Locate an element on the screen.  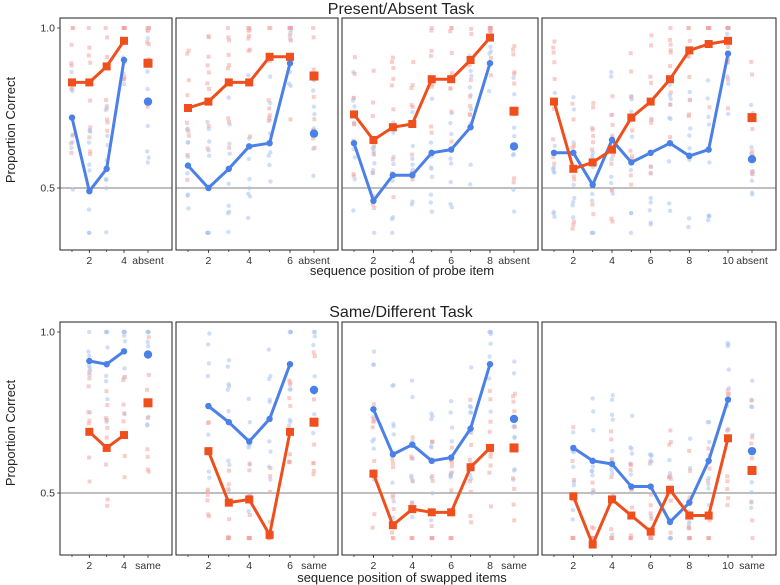
x-tick-label-same: same is located at coordinates (148, 566).